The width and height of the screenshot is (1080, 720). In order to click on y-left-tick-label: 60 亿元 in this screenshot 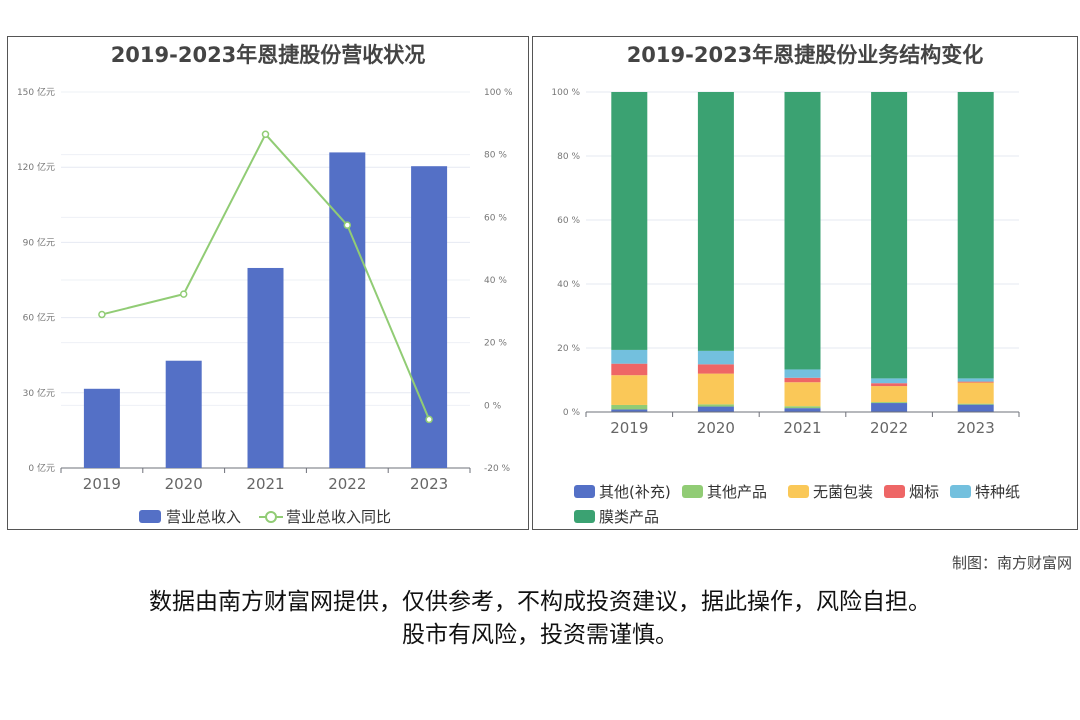, I will do `click(39, 318)`.